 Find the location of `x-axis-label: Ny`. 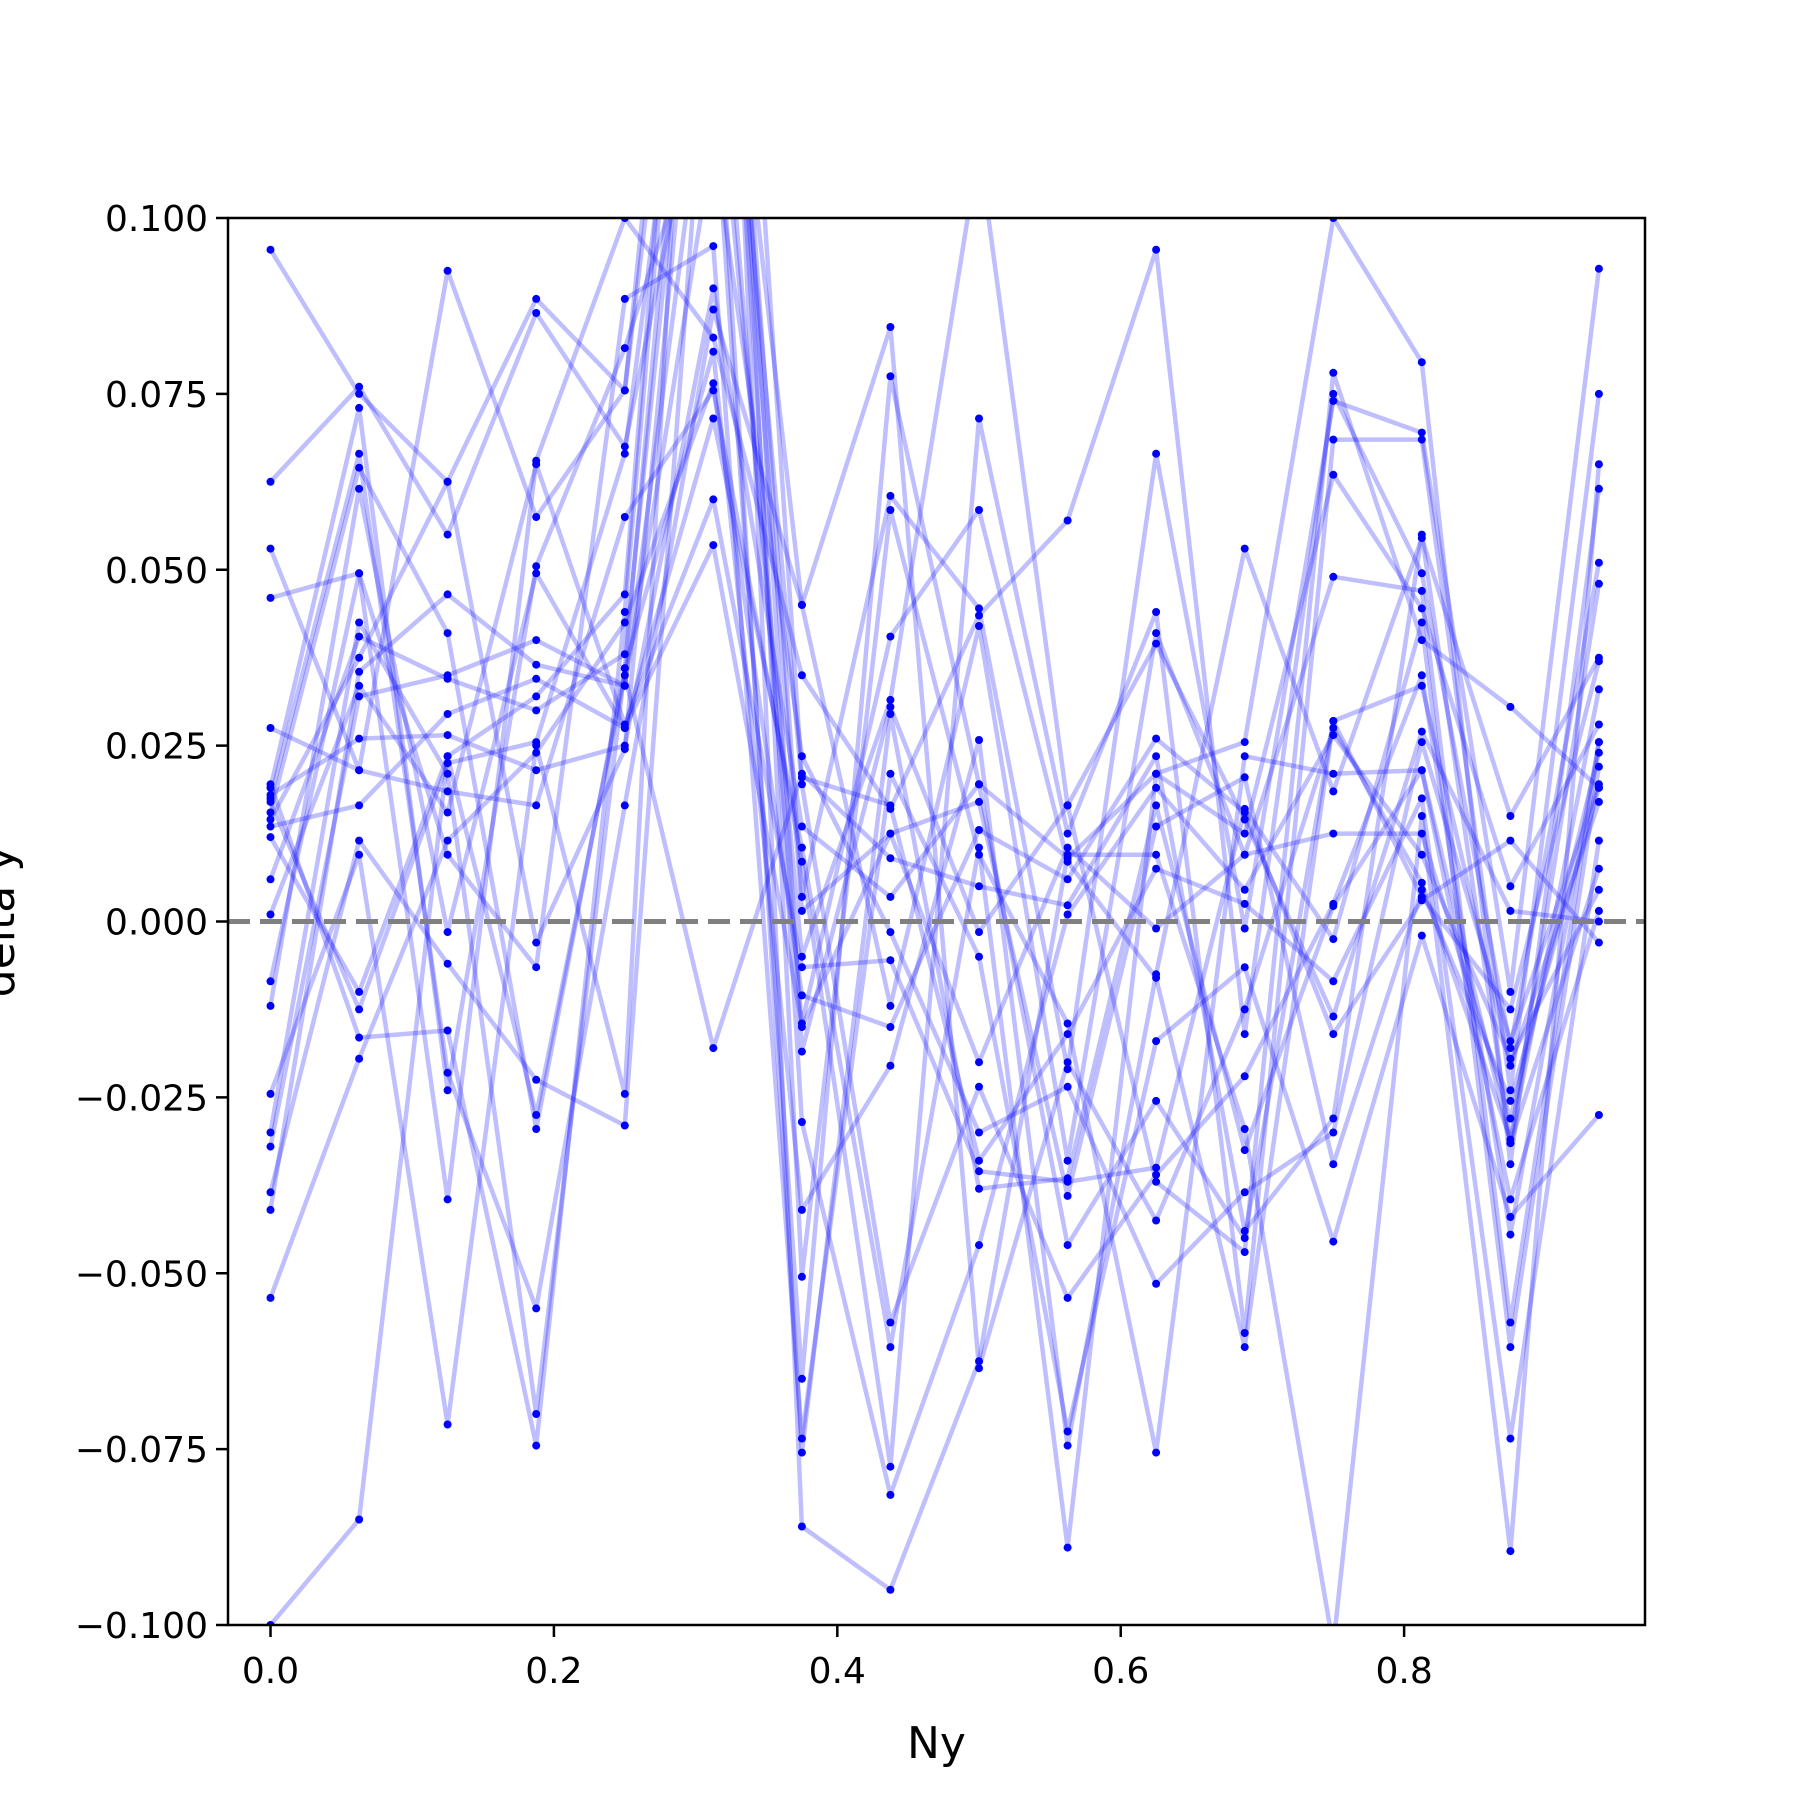

x-axis-label: Ny is located at coordinates (936, 1743).